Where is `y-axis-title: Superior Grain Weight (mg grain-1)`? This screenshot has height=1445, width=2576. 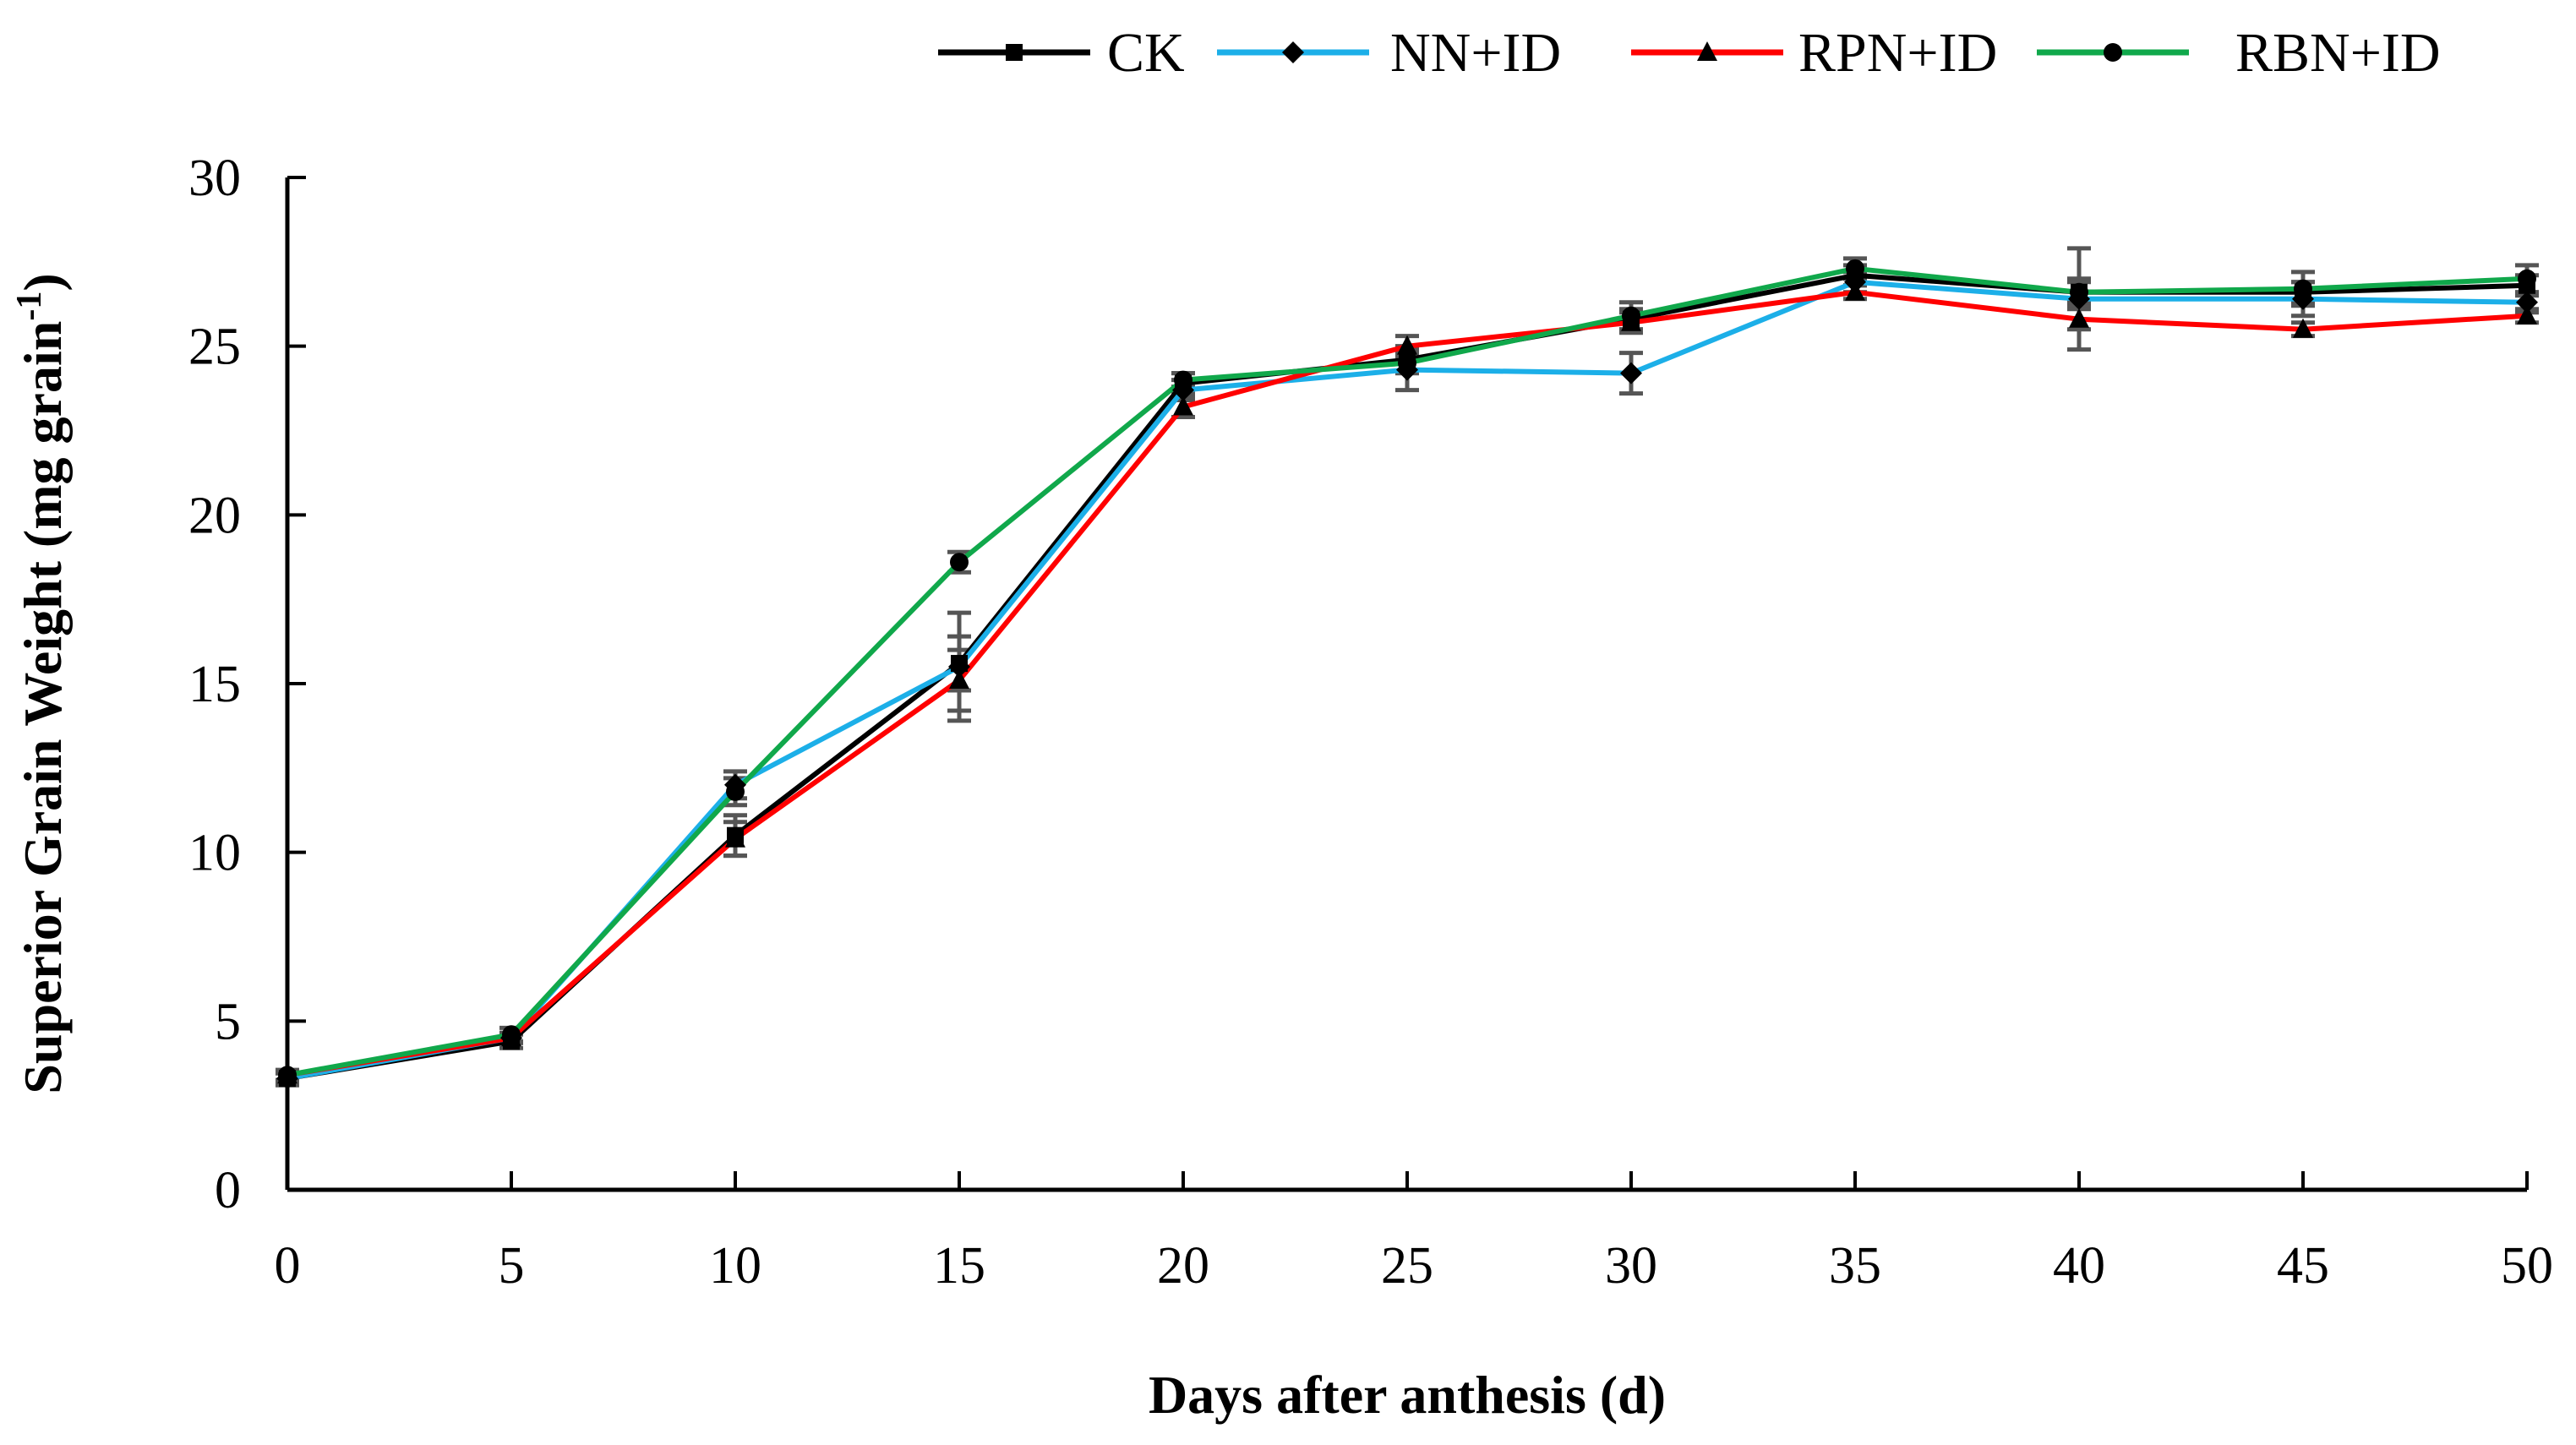 y-axis-title: Superior Grain Weight (mg grain-1) is located at coordinates (41, 683).